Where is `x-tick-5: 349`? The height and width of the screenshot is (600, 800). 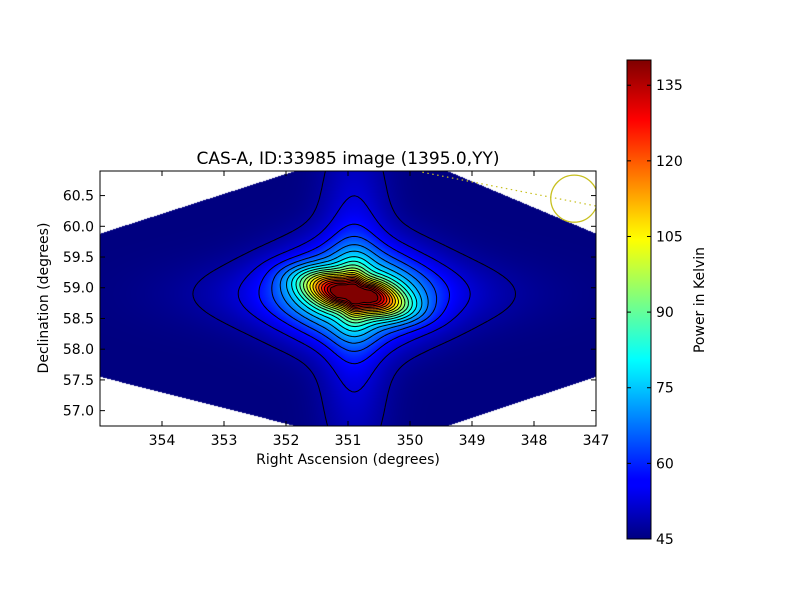 x-tick-5: 349 is located at coordinates (472, 310).